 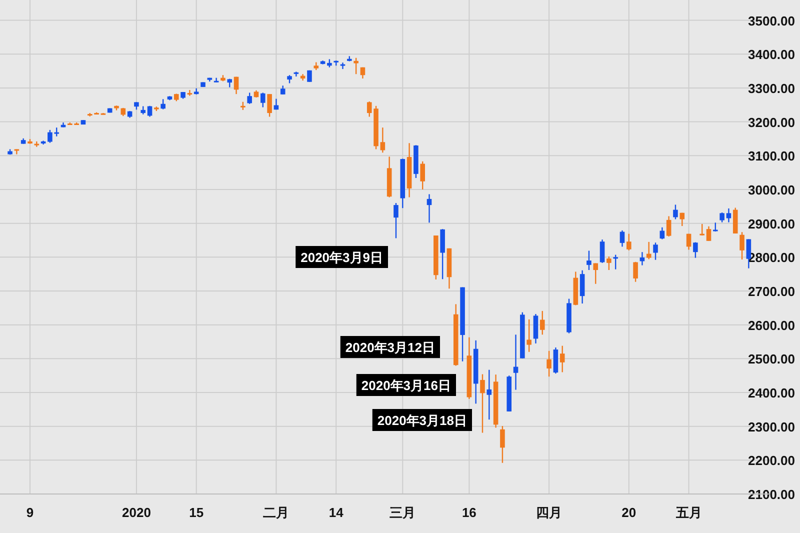 I want to click on y-tick-label: 3200.00, so click(x=771, y=122).